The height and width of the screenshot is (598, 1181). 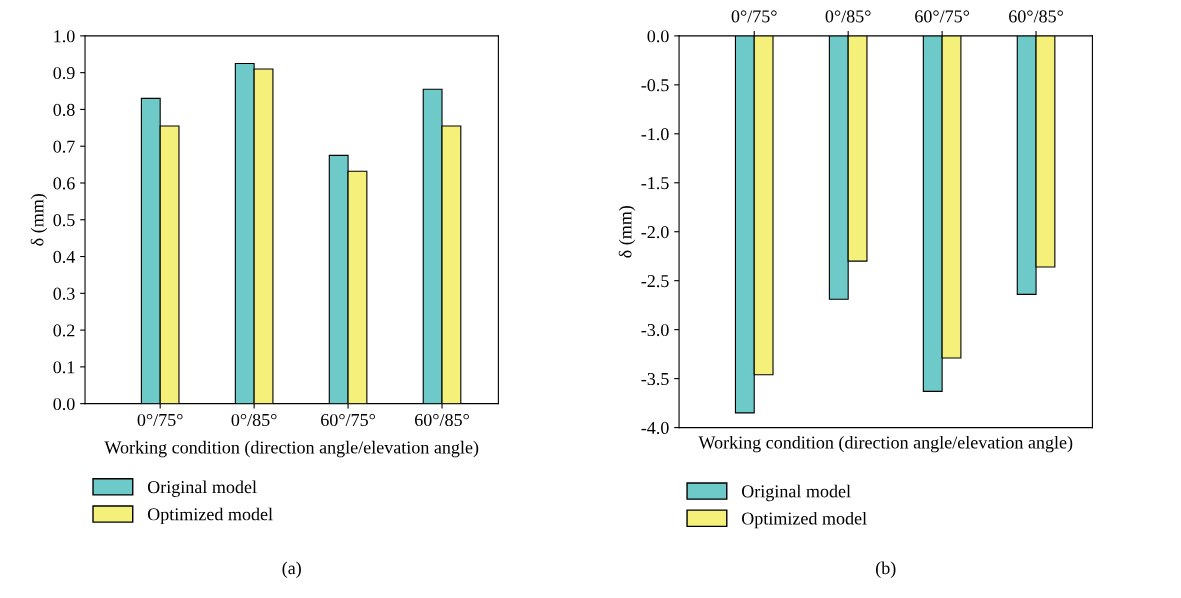 What do you see at coordinates (64, 146) in the screenshot?
I see `y-tick-label: 0.7` at bounding box center [64, 146].